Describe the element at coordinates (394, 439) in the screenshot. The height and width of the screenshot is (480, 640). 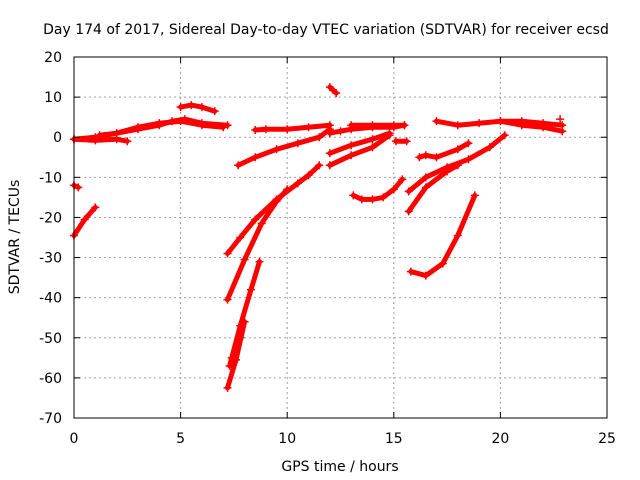
I see `x-tick-label: 15` at that location.